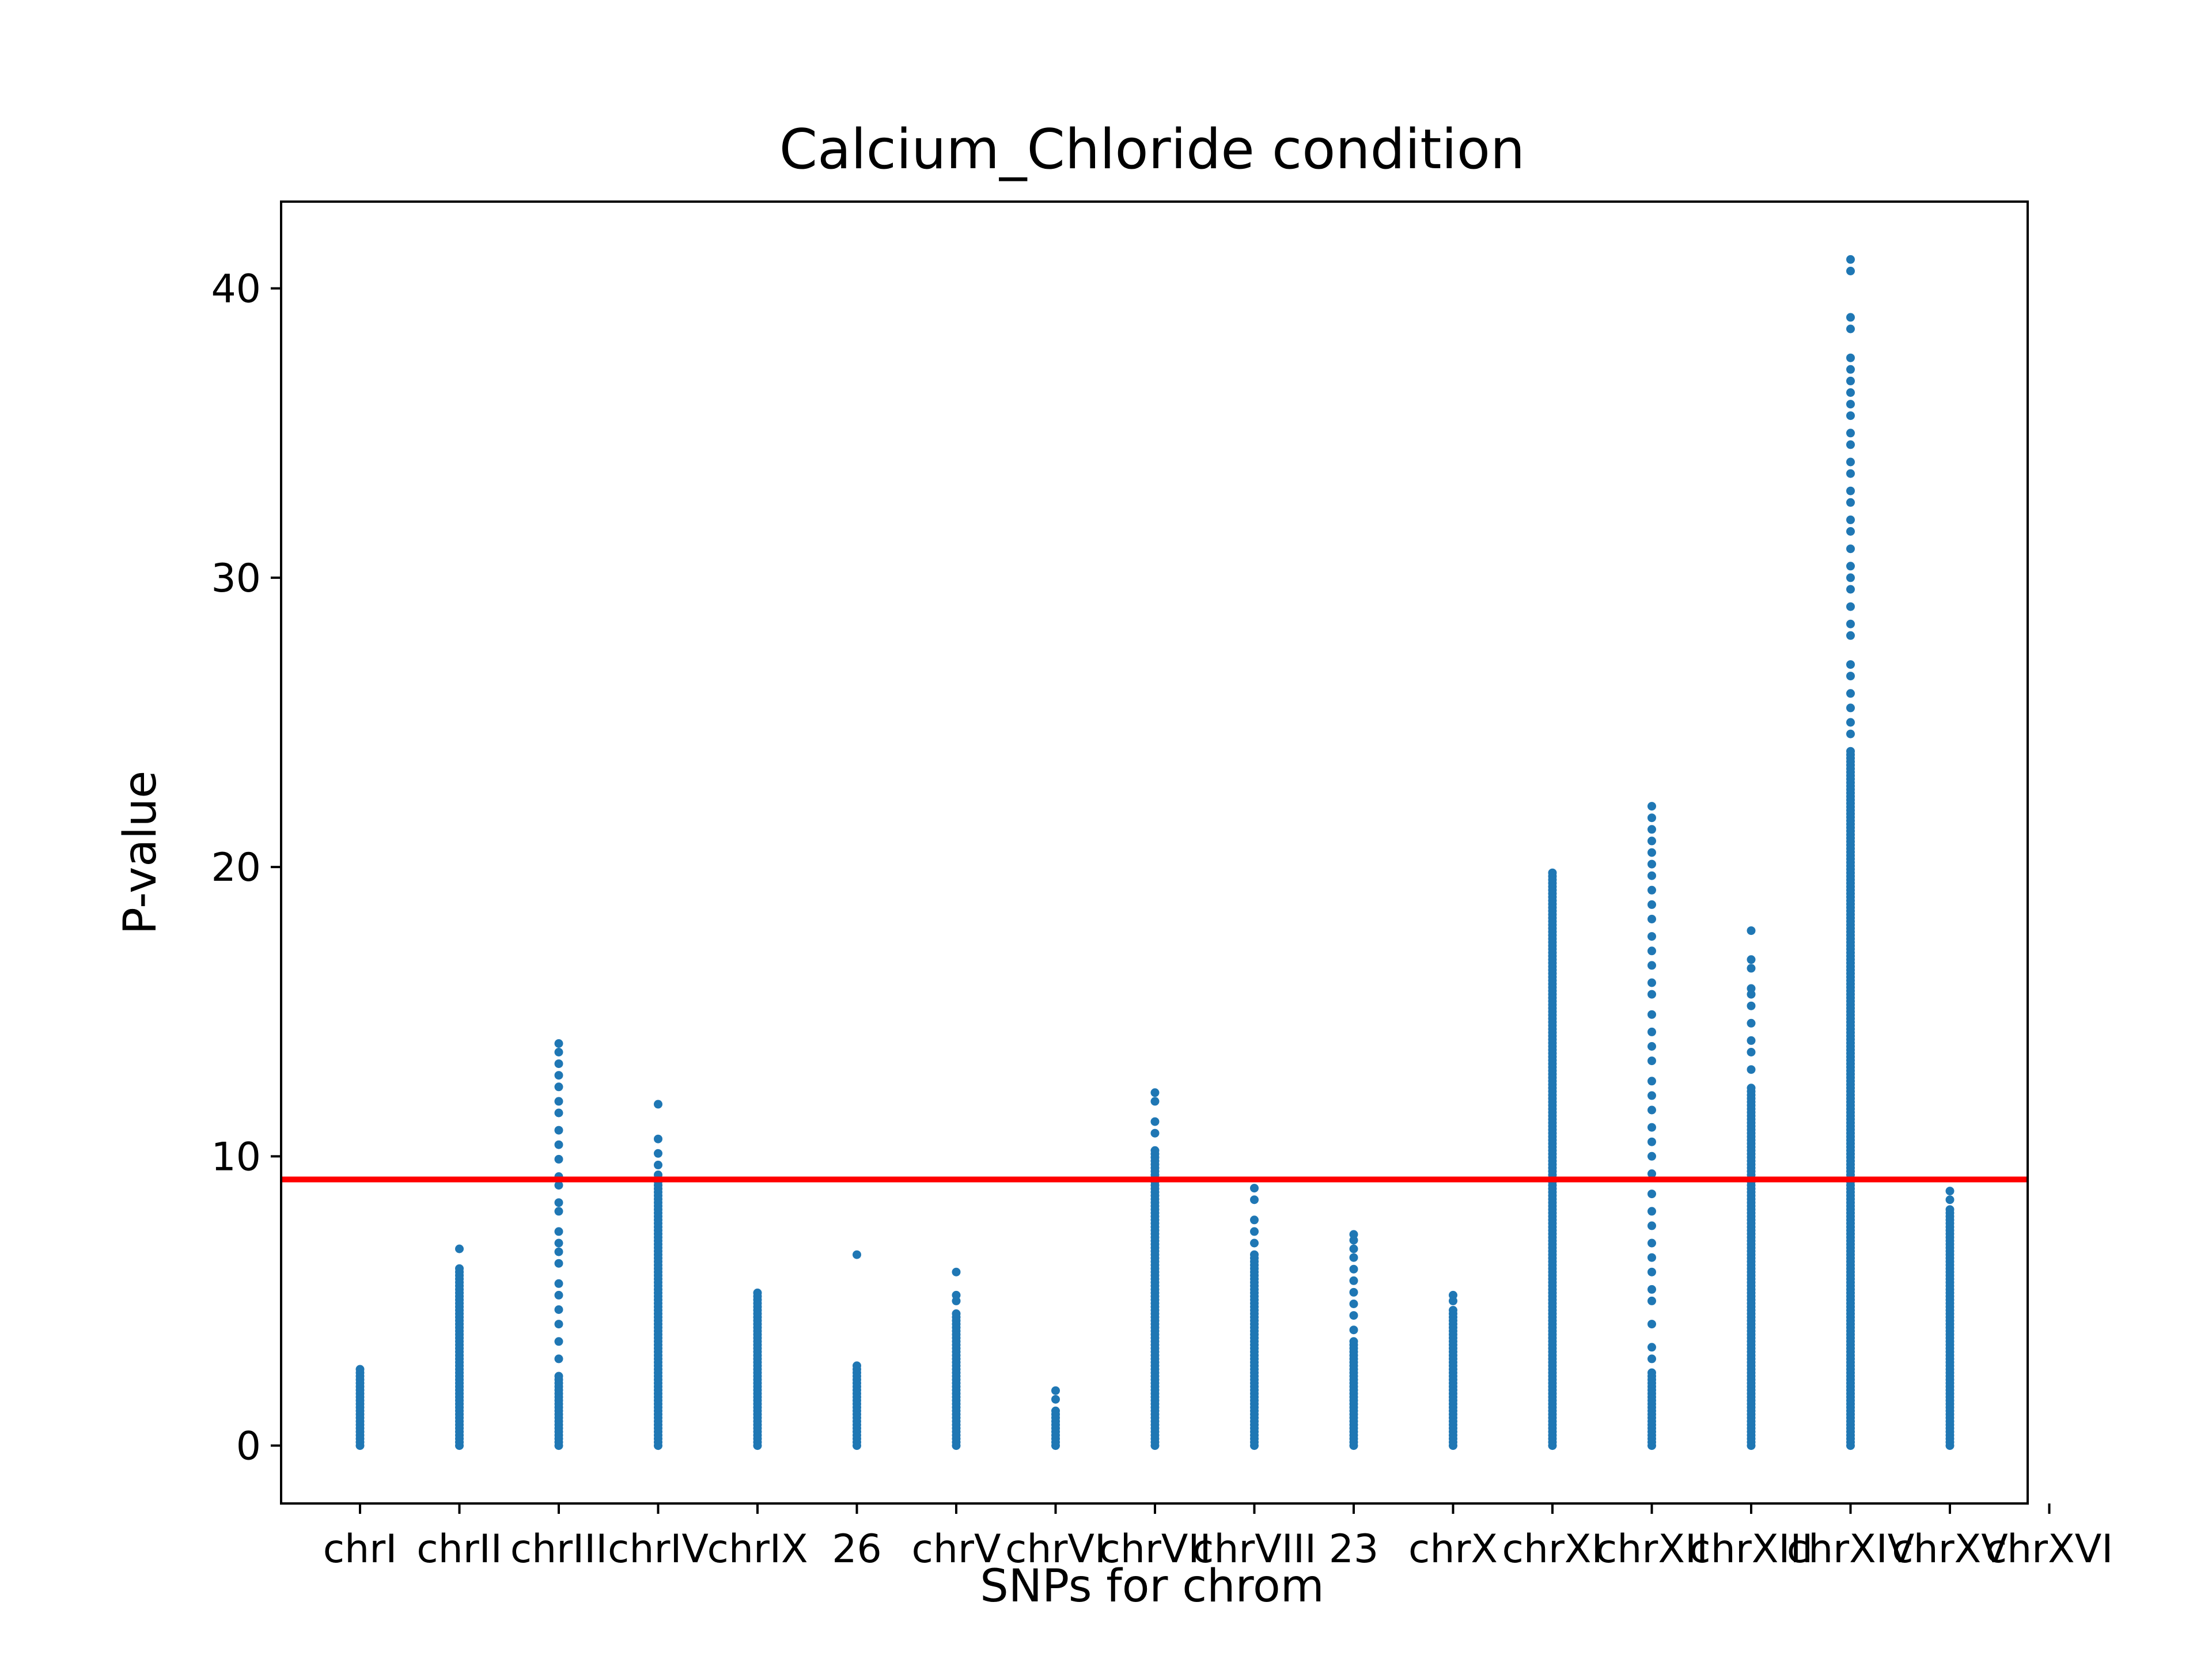  I want to click on x-tick-label: 26, so click(857, 1549).